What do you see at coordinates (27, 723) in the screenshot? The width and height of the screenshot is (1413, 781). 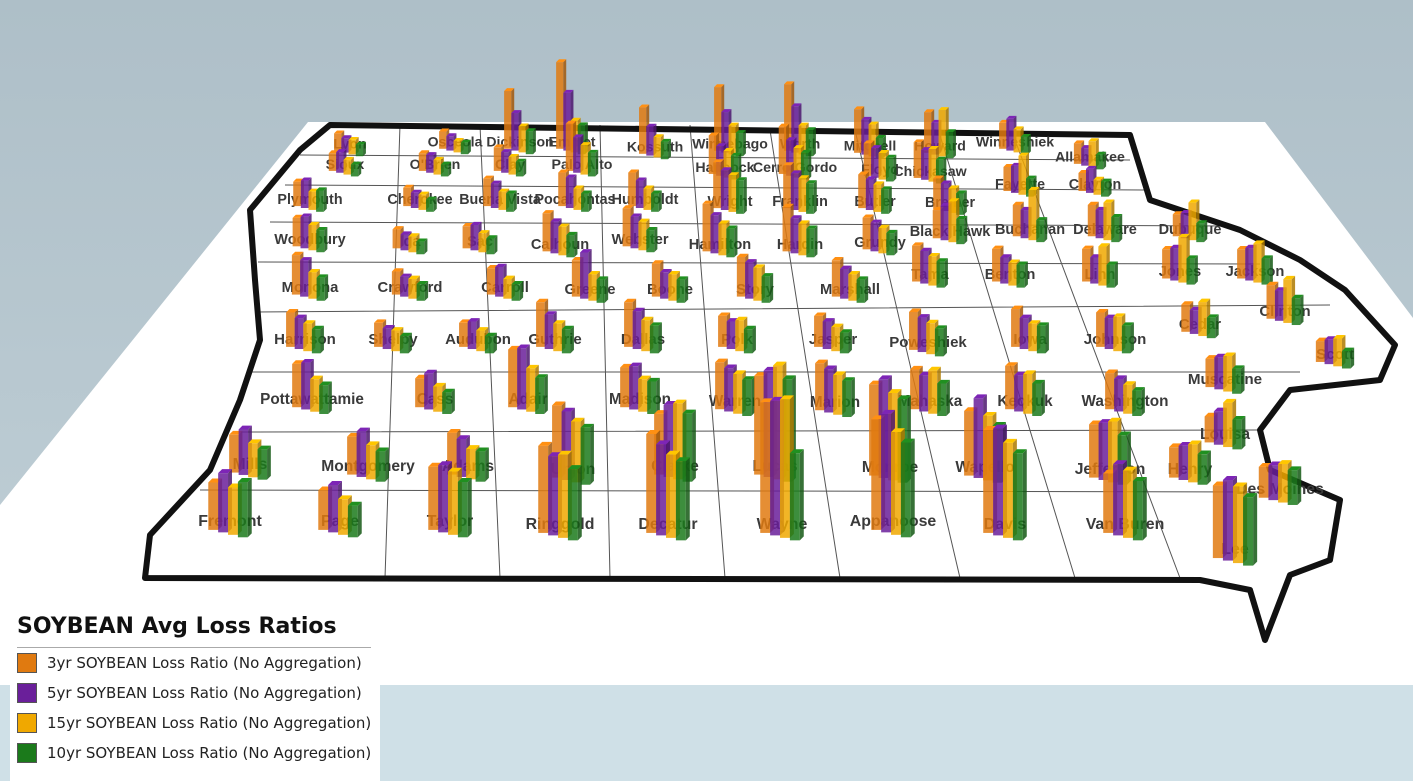 I see `legend-swatch` at bounding box center [27, 723].